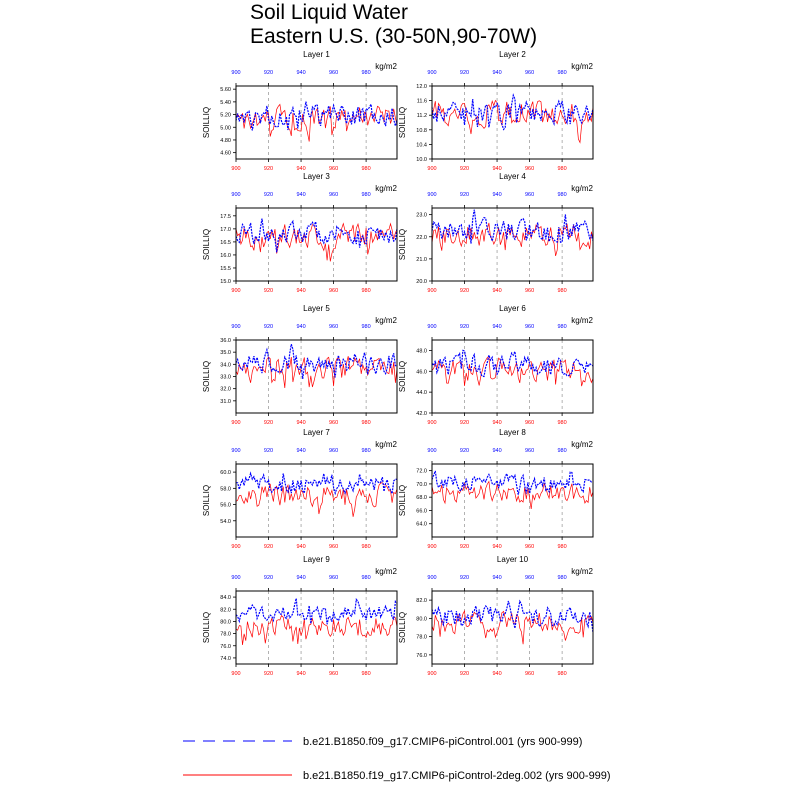  I want to click on y-tick-label: 17.5, so click(225, 217).